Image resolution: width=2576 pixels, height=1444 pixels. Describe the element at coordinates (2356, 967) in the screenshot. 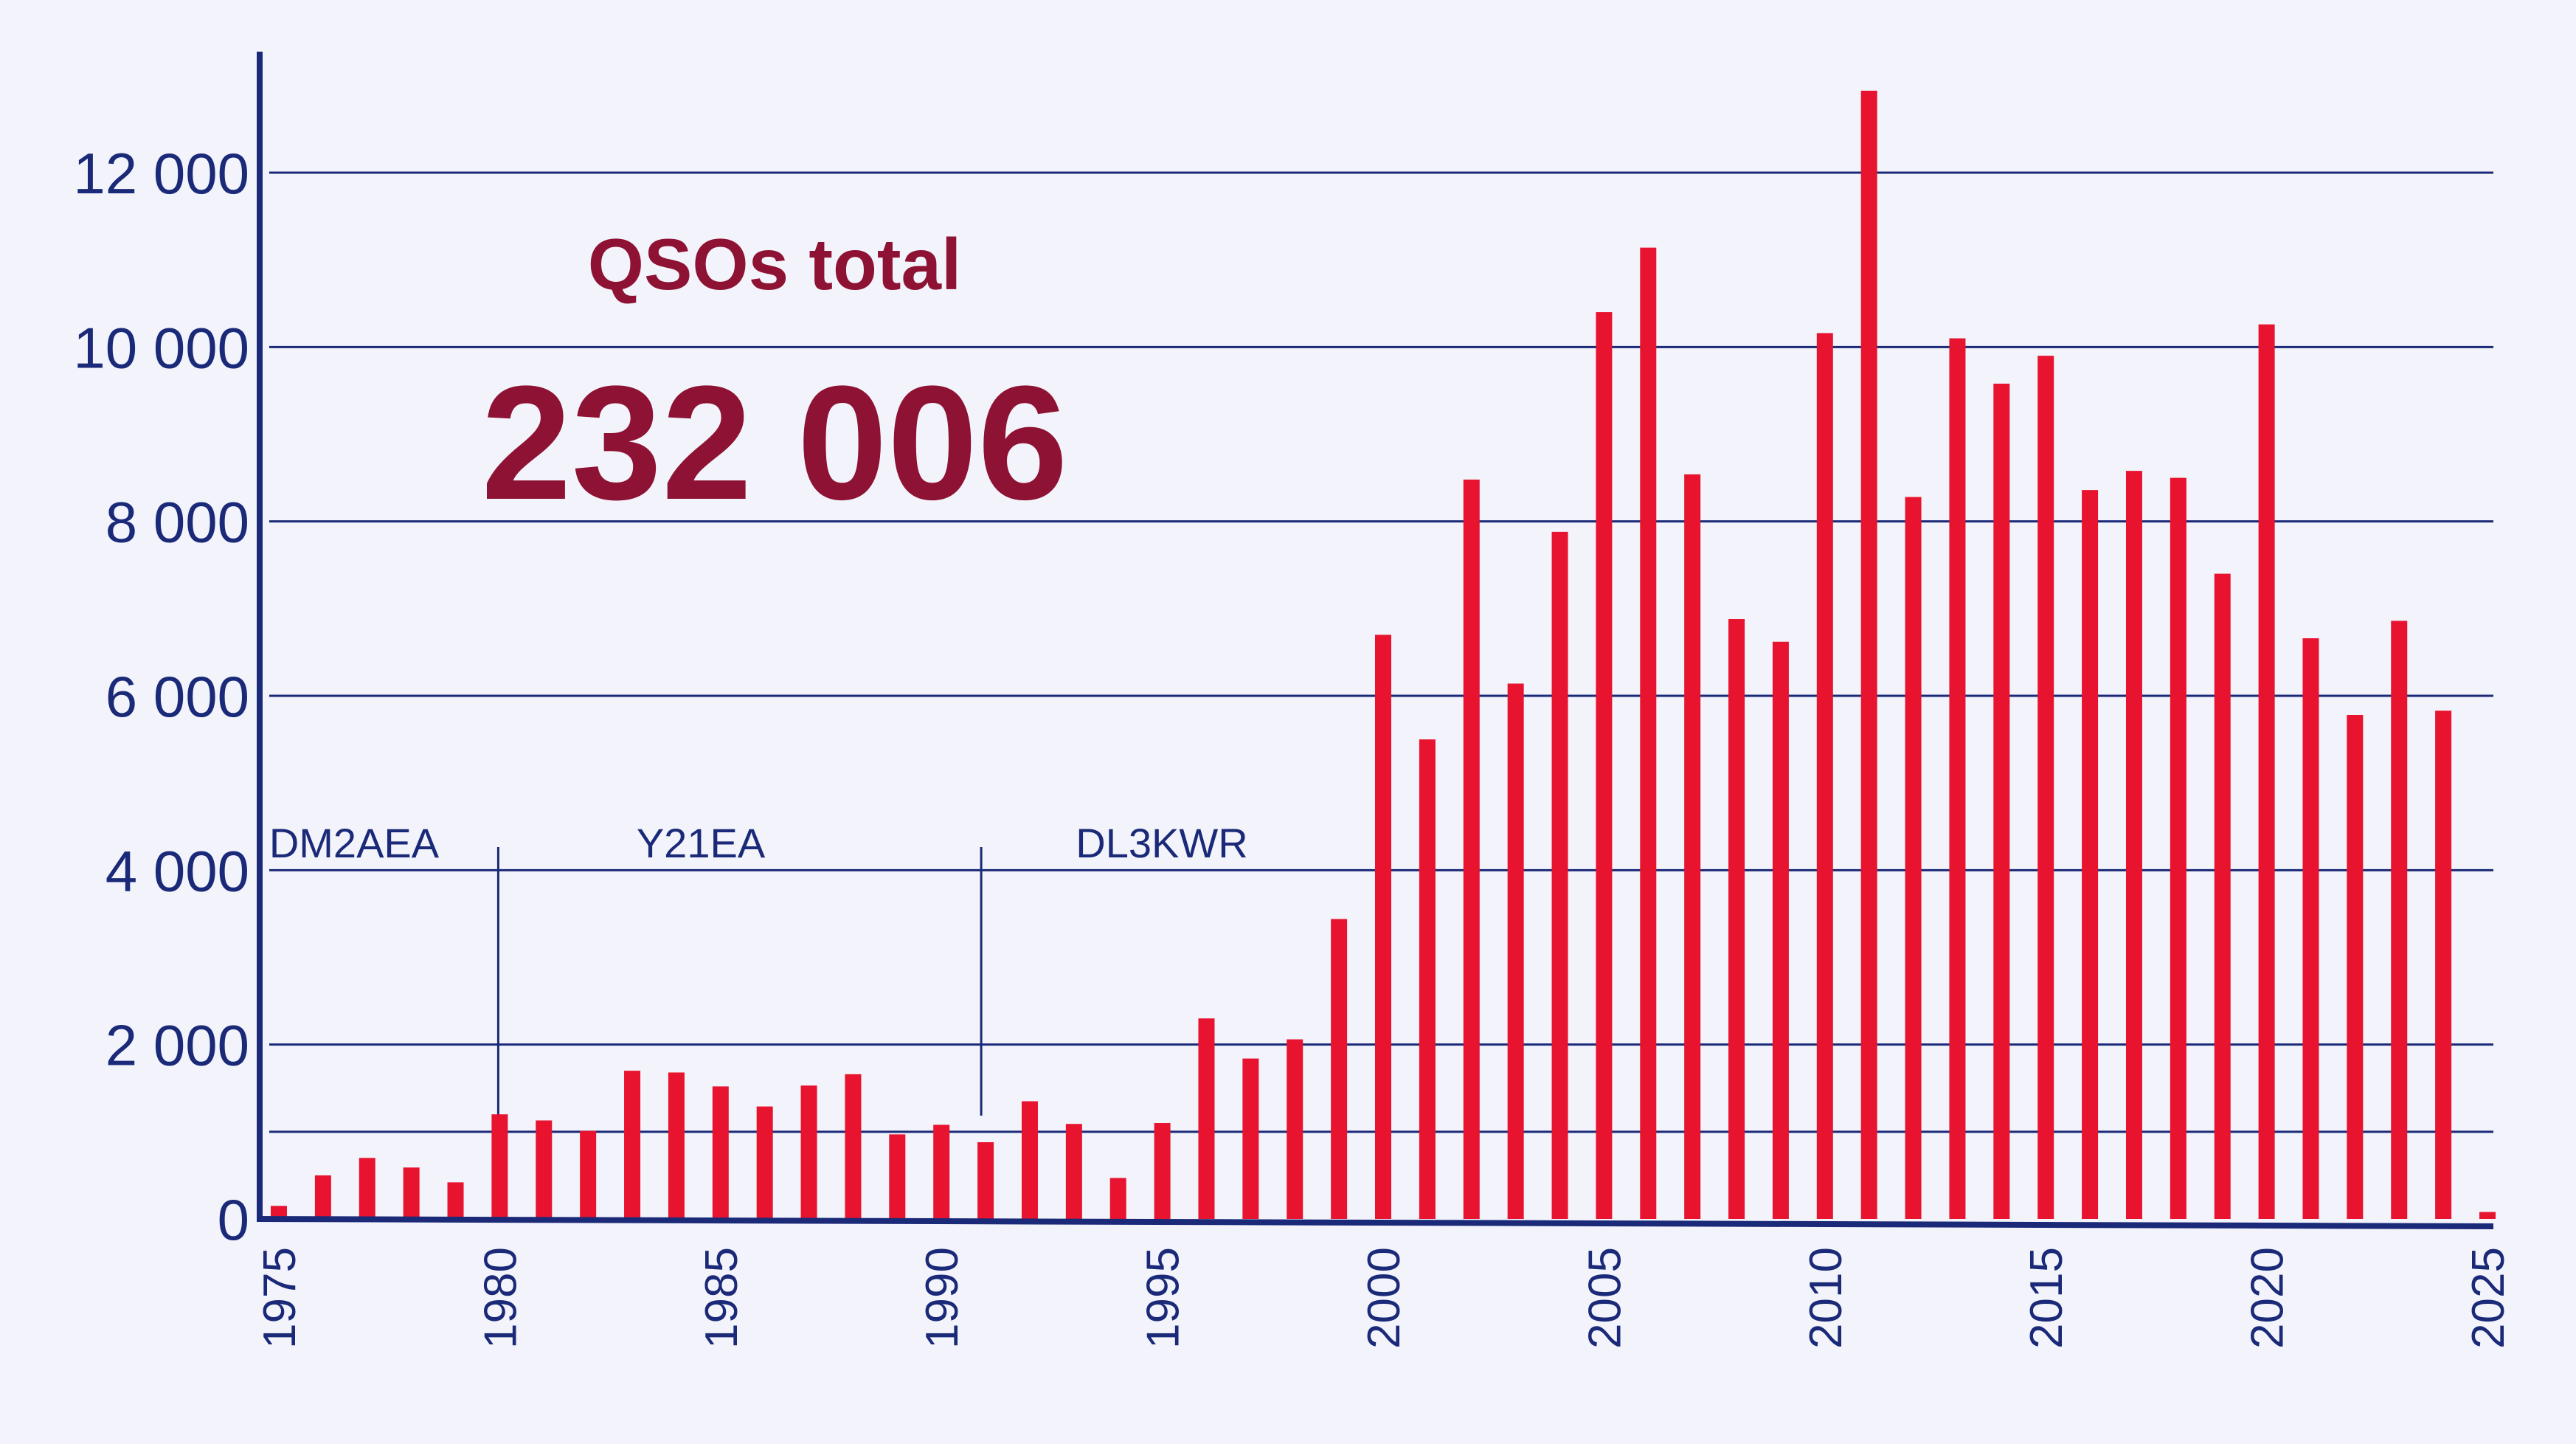

I see `bar-2022` at that location.